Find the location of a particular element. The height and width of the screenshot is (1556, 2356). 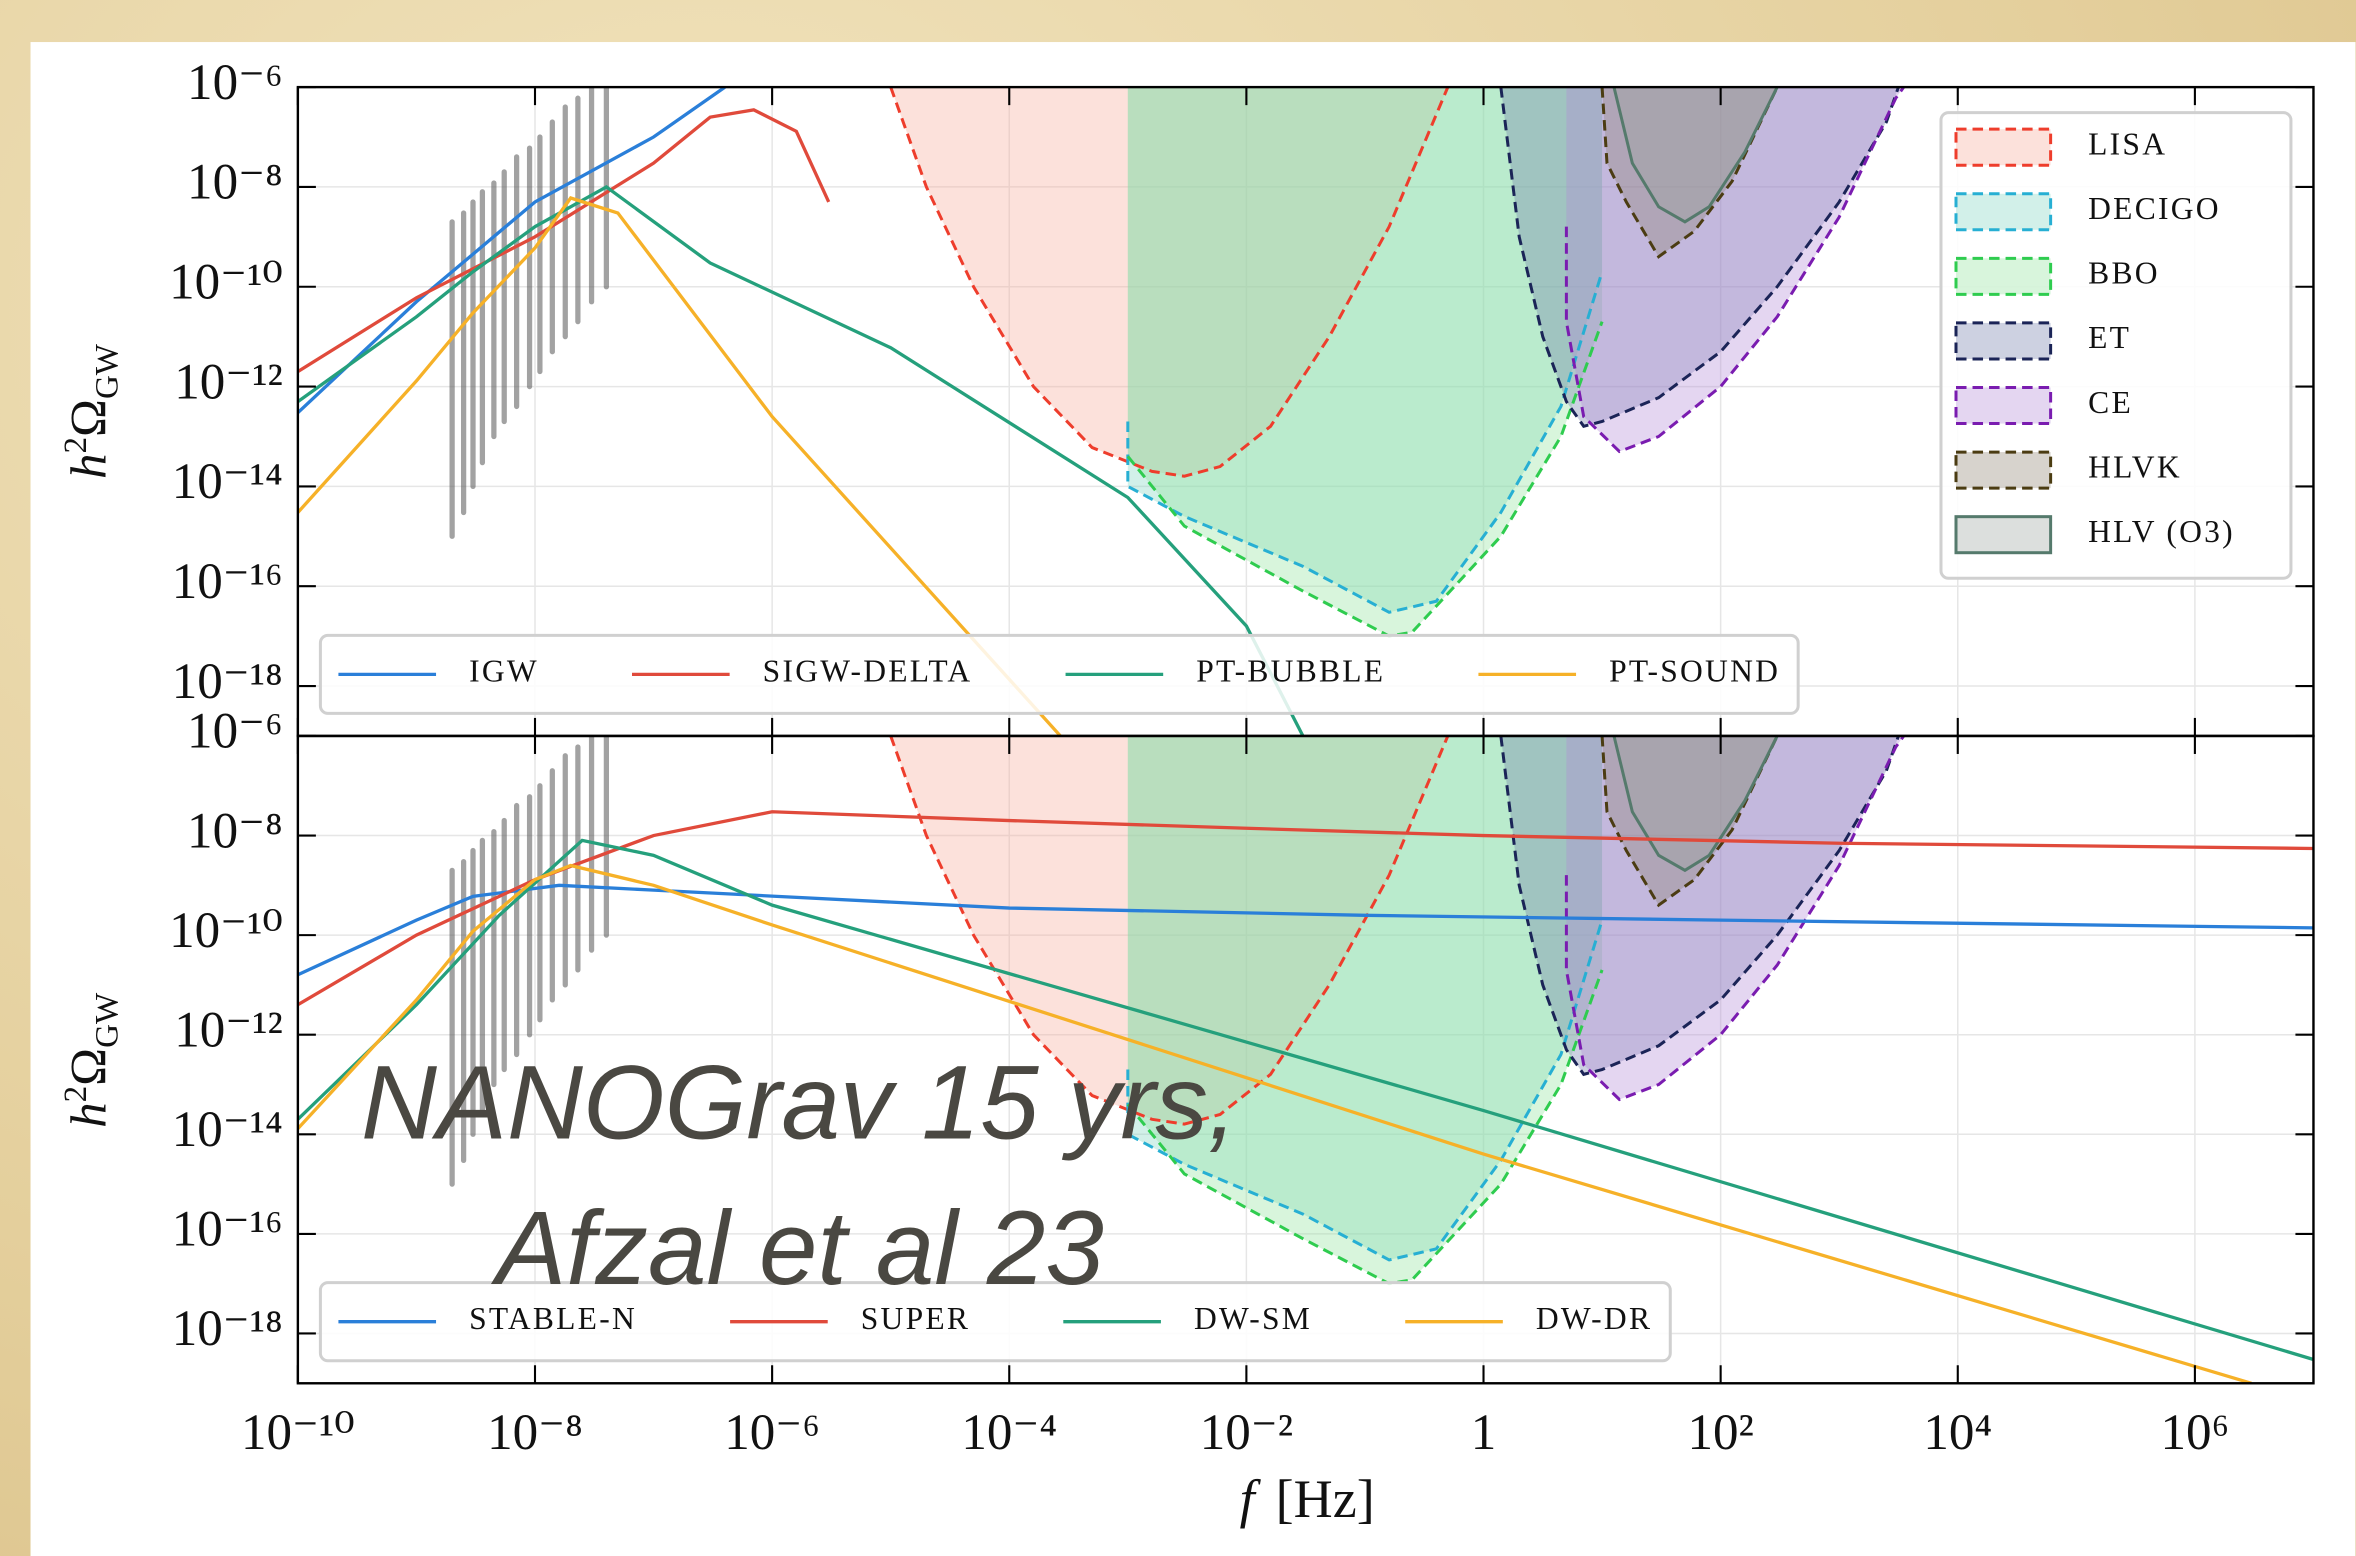

x-tick-label: 10⁶ is located at coordinates (2194, 1432).